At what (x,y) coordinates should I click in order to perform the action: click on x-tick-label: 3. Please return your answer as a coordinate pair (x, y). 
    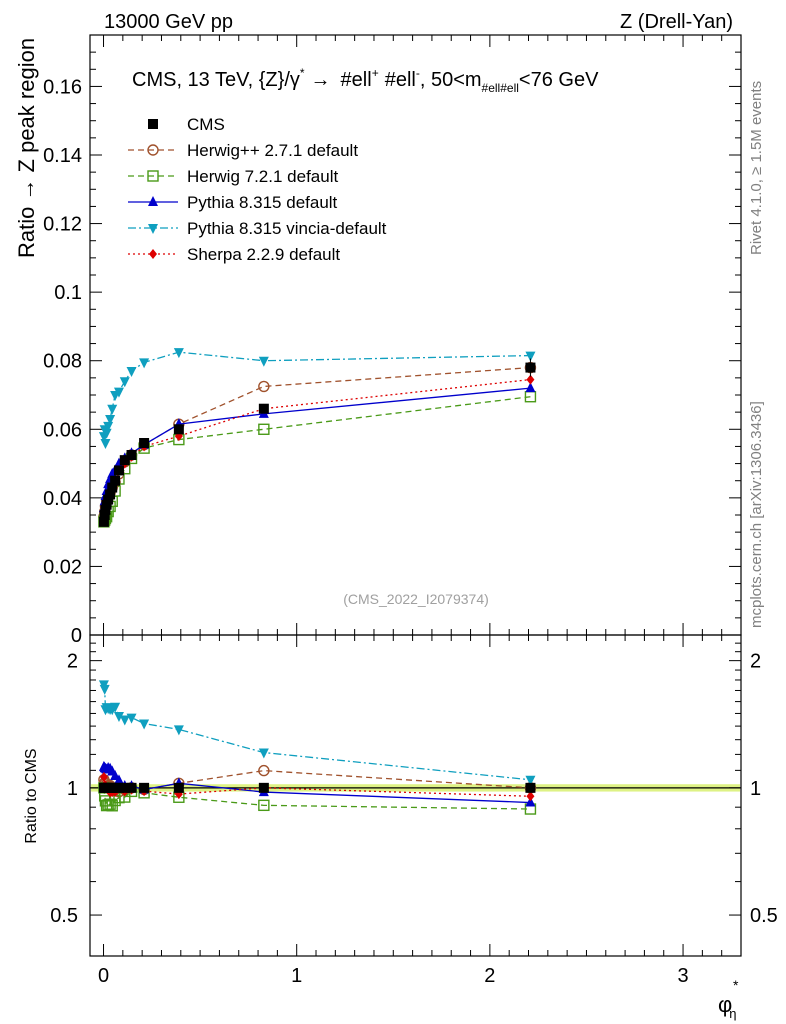
    Looking at the image, I should click on (682, 976).